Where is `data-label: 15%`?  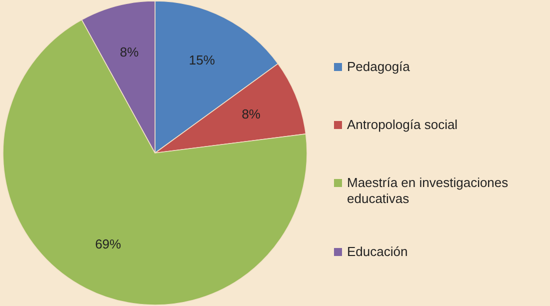
data-label: 15% is located at coordinates (202, 60).